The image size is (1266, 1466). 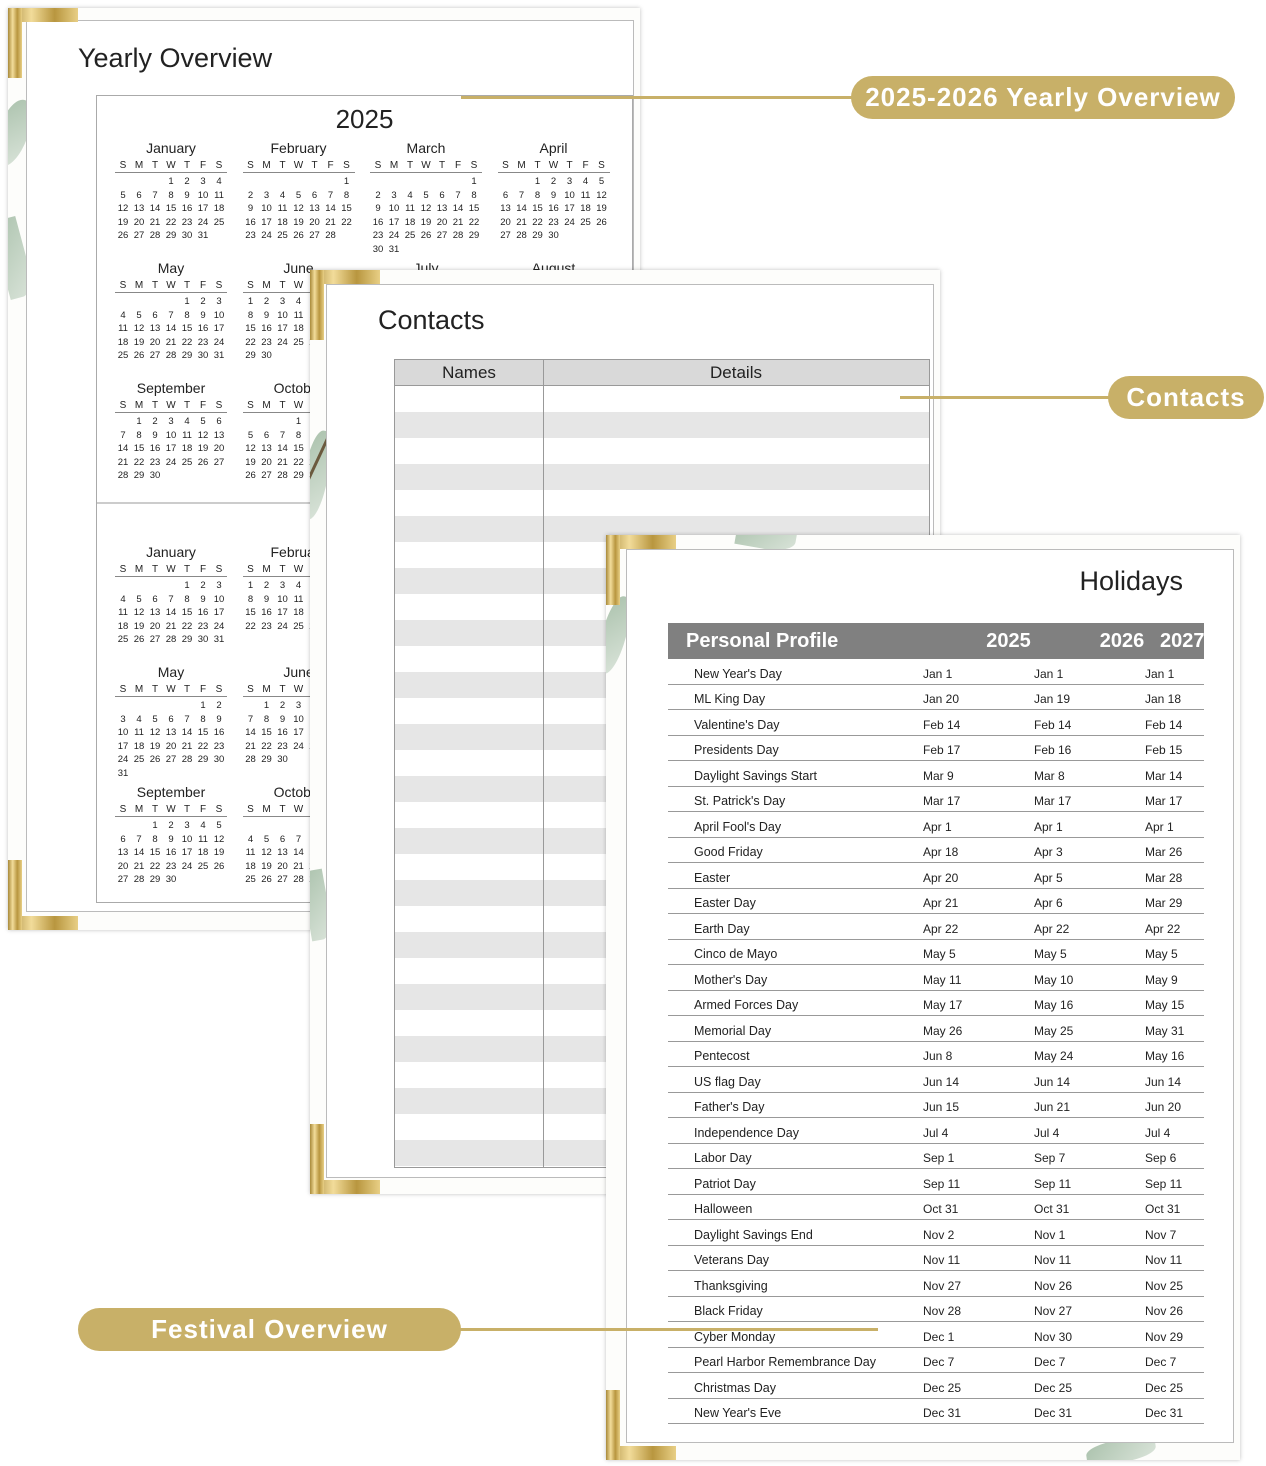 I want to click on holiday-row: Daylight Savings Start Mar 9 Mar 8 Mar 14, so click(x=936, y=774).